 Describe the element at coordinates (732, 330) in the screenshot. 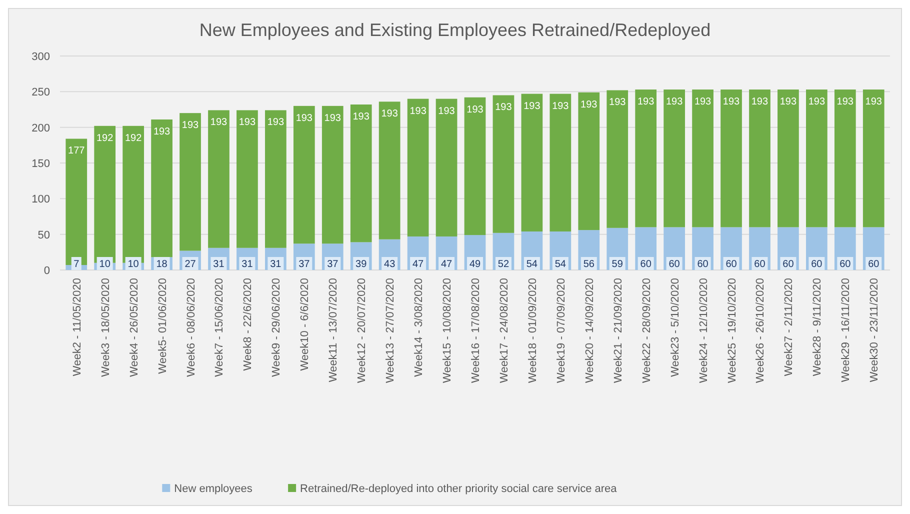

I see `x-tick-label: Week25 - 19/10/2020` at that location.